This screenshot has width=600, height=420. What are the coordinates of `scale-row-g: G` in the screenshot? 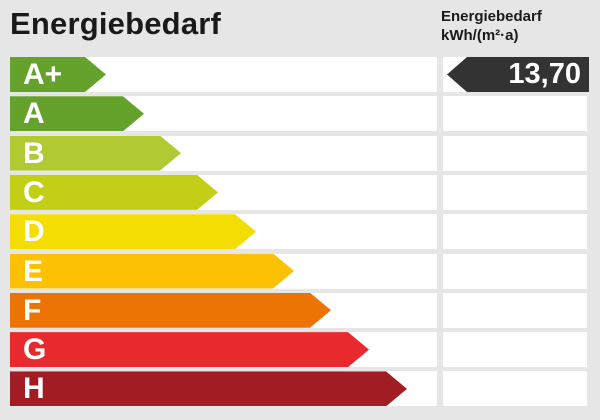 It's located at (300, 350).